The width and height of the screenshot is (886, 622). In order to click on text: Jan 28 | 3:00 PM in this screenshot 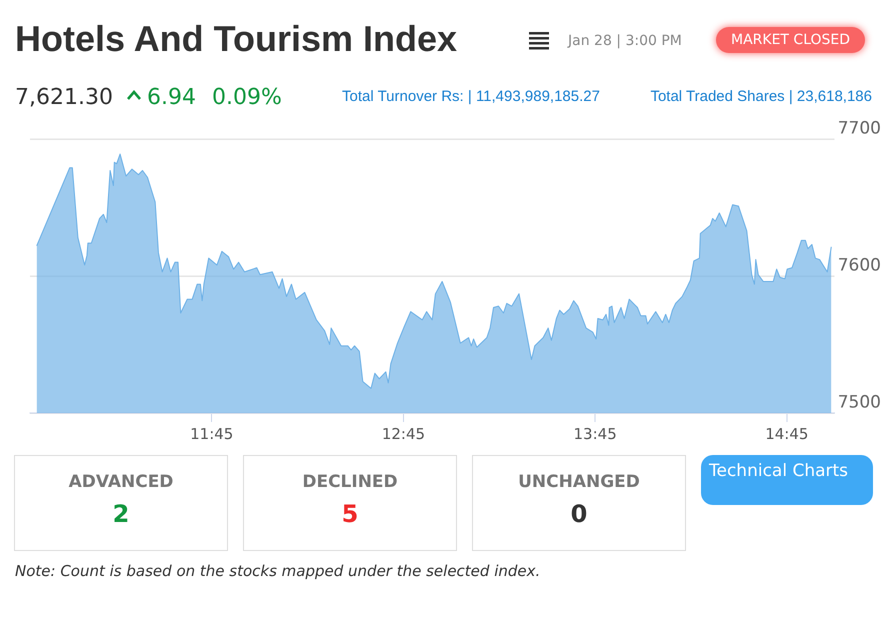, I will do `click(625, 41)`.